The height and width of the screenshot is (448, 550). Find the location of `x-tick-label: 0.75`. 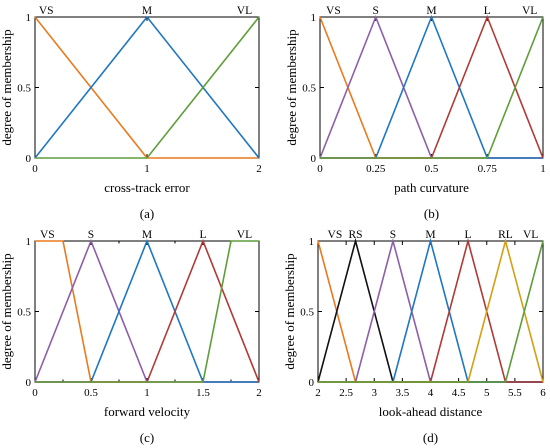

x-tick-label: 0.75 is located at coordinates (488, 169).